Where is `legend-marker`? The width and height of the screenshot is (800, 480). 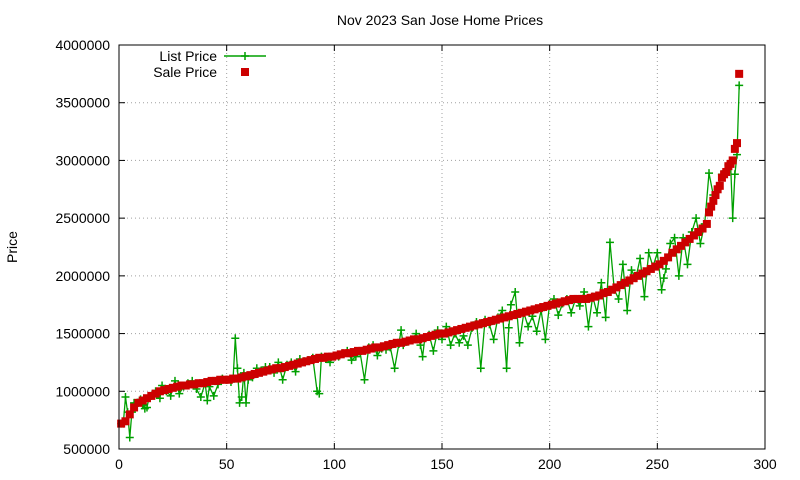
legend-marker is located at coordinates (245, 72).